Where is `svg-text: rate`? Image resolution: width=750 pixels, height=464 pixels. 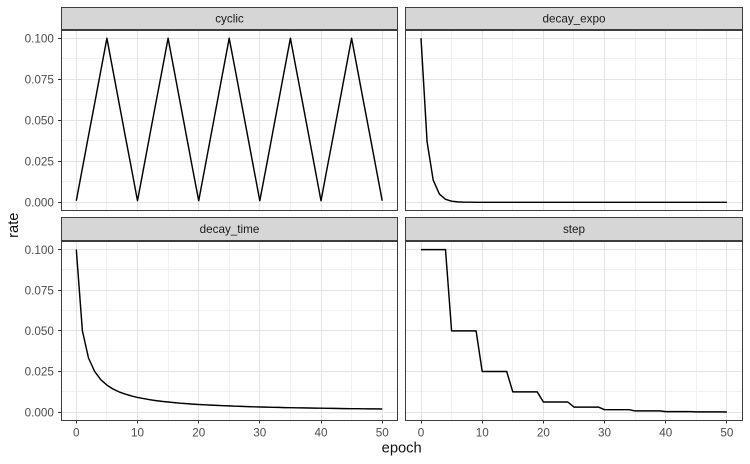 svg-text: rate is located at coordinates (14, 225).